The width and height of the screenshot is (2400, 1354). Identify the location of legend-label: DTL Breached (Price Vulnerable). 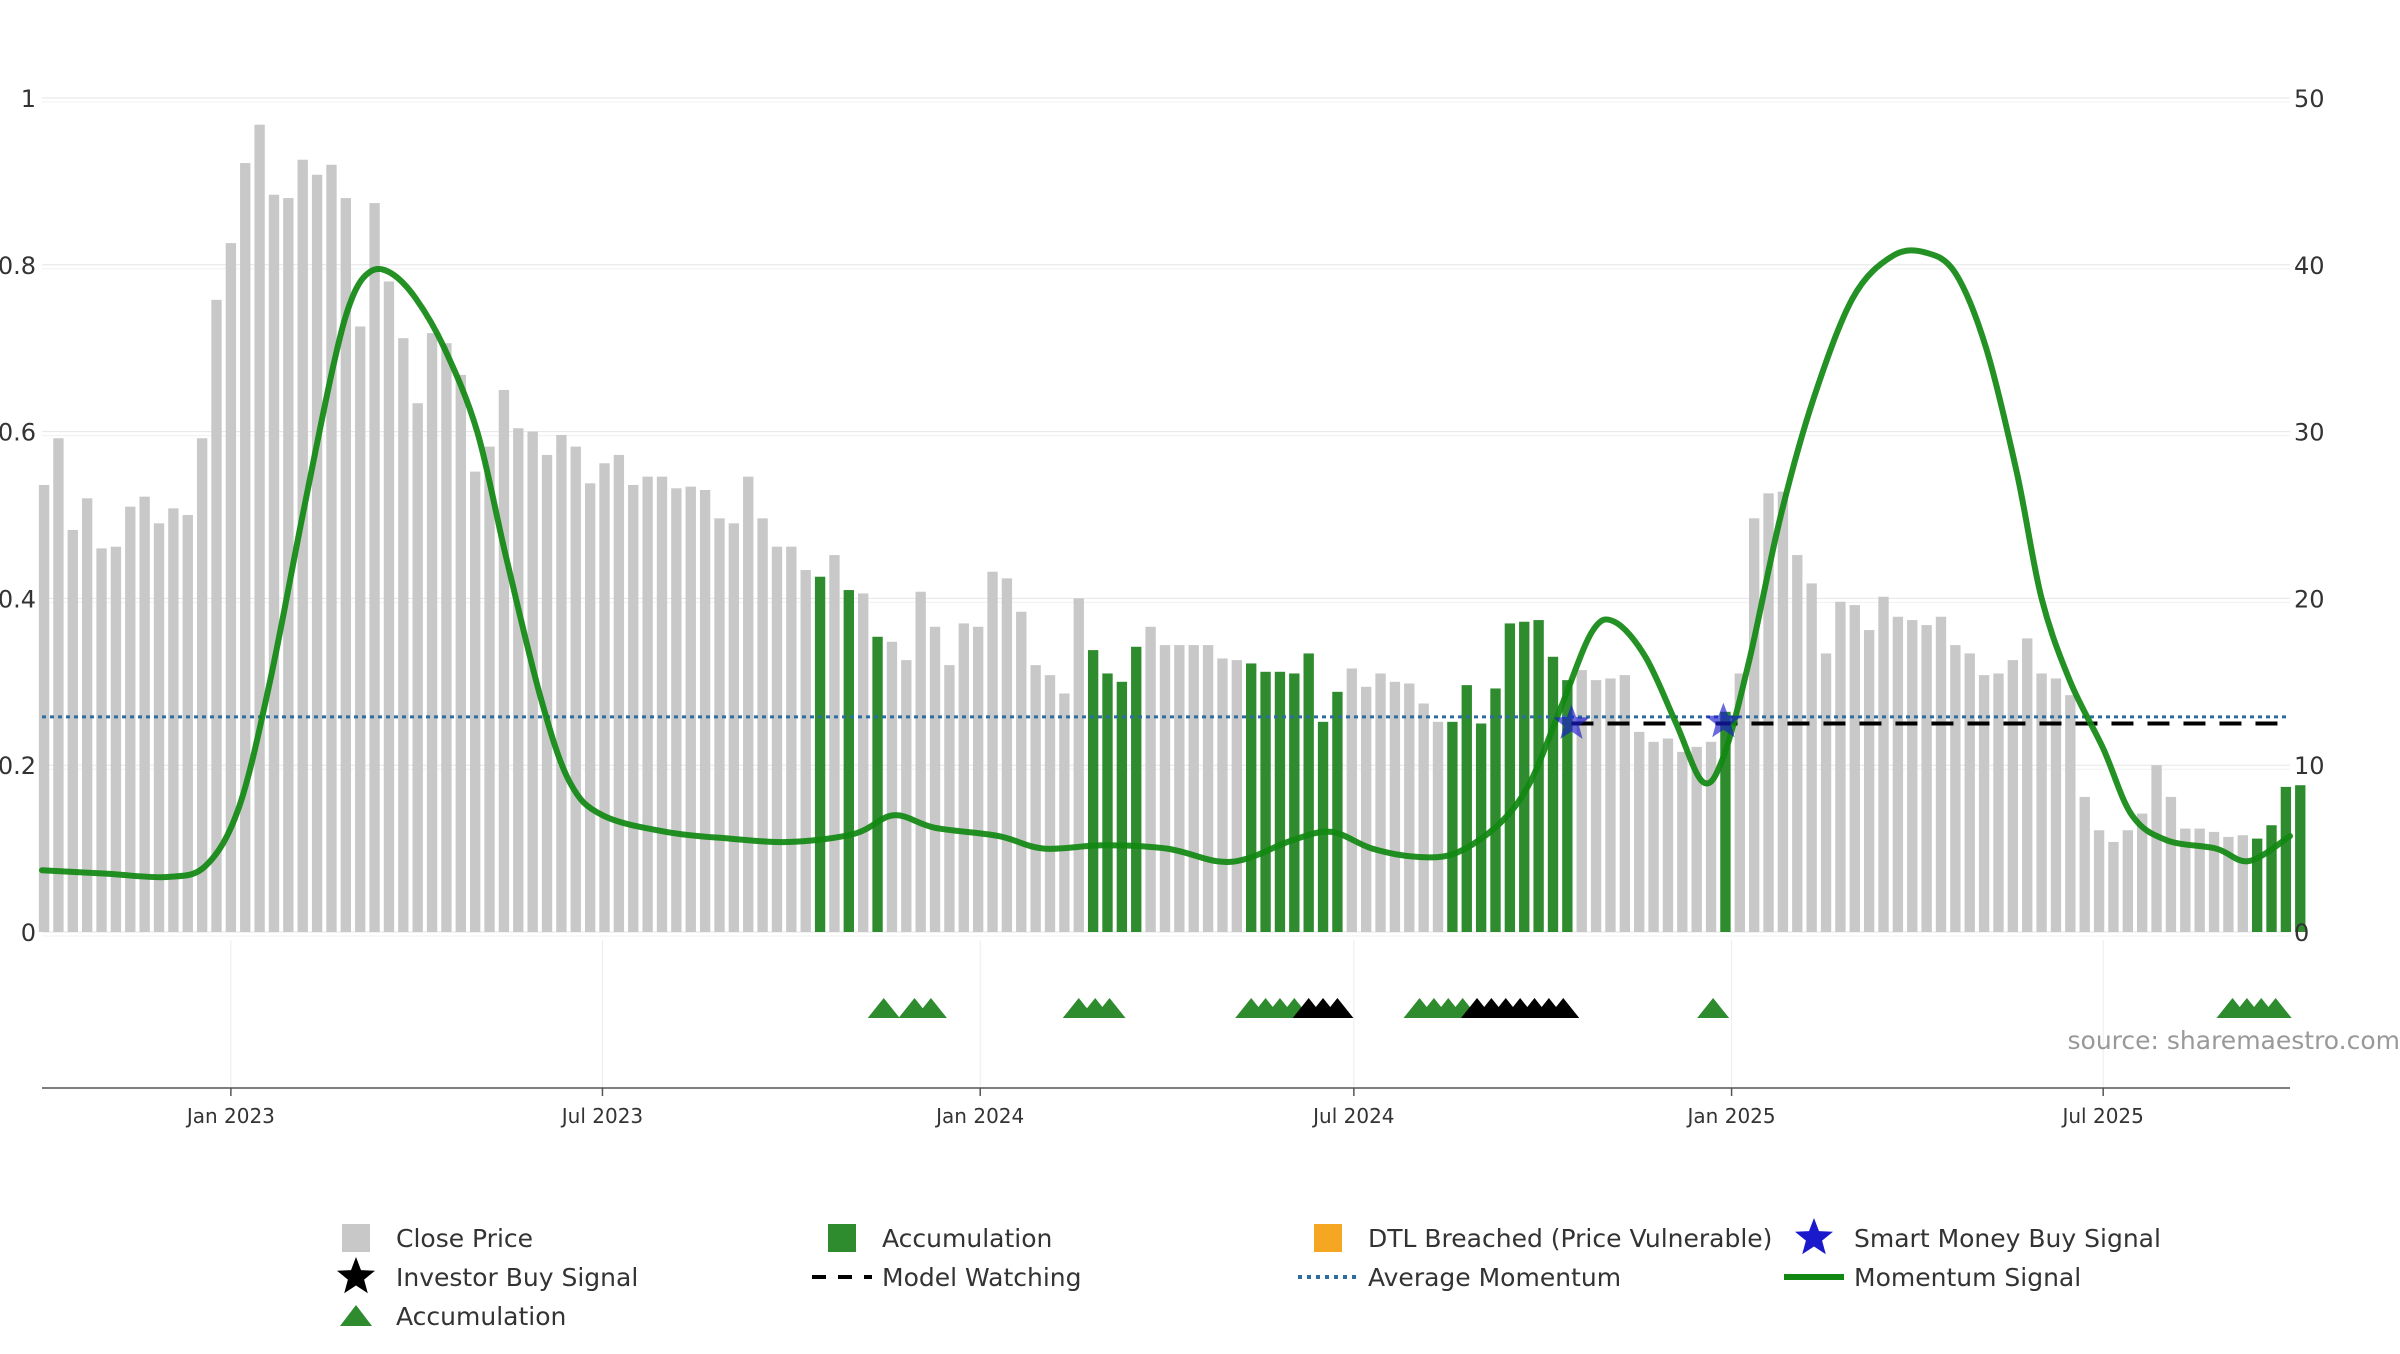
(1570, 1238).